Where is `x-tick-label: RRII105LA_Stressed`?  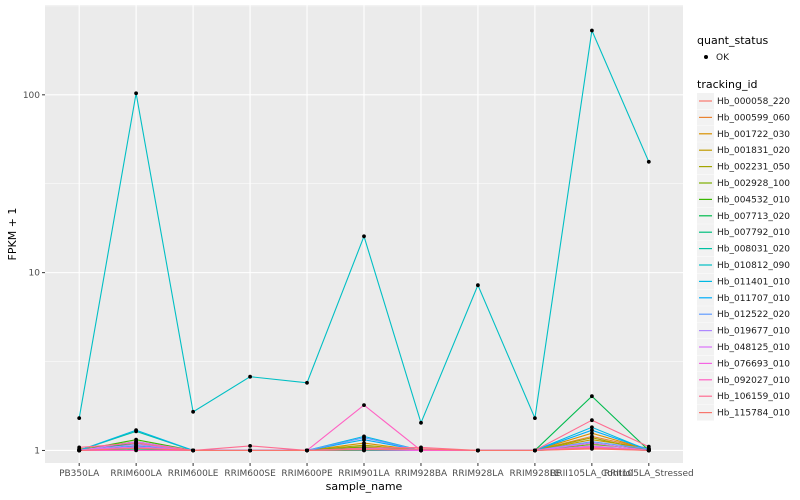 x-tick-label: RRII105LA_Stressed is located at coordinates (649, 474).